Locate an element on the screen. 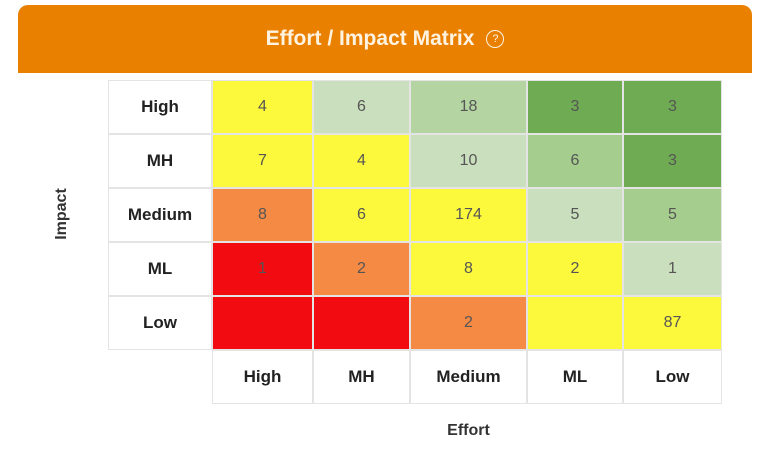 This screenshot has width=768, height=463. heatmap-cell: 174 is located at coordinates (468, 215).